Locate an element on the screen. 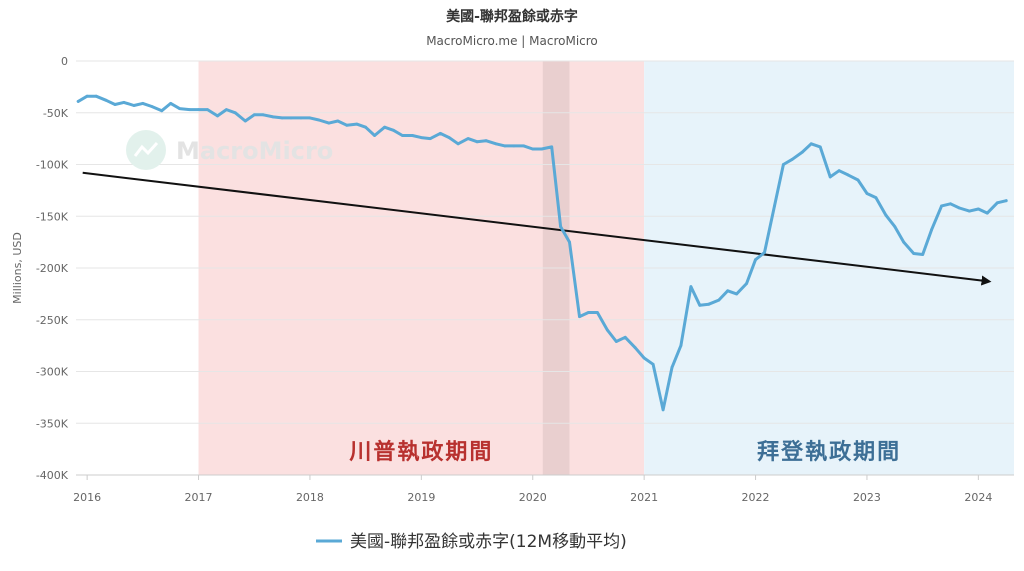  watermark-text: MacroMicro is located at coordinates (254, 151).